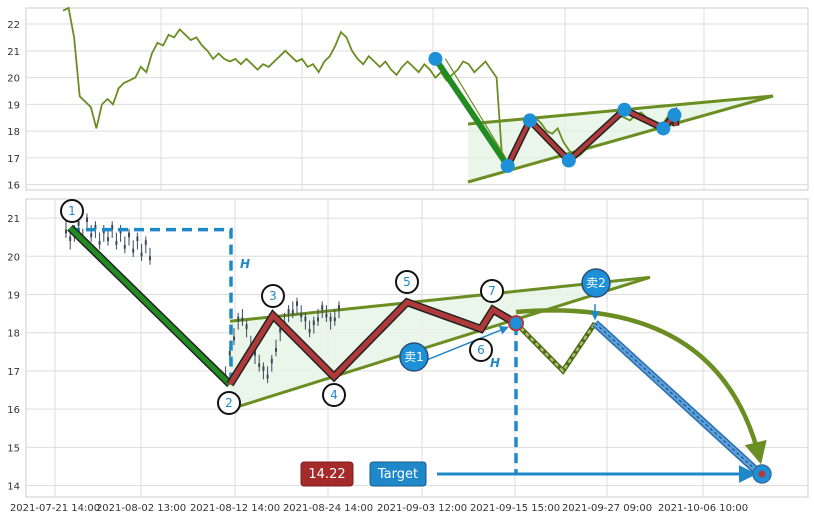 Image resolution: width=814 pixels, height=520 pixels. Describe the element at coordinates (13, 257) in the screenshot. I see `main-y-tick-label: 20` at that location.